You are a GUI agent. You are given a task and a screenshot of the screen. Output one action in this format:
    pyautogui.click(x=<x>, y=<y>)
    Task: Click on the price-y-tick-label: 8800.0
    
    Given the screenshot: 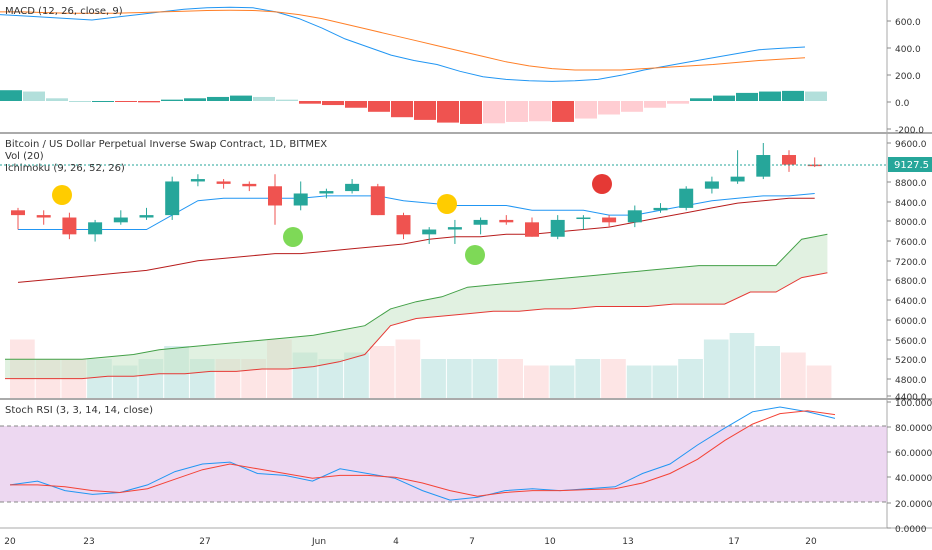 What is the action you would take?
    pyautogui.click(x=911, y=184)
    